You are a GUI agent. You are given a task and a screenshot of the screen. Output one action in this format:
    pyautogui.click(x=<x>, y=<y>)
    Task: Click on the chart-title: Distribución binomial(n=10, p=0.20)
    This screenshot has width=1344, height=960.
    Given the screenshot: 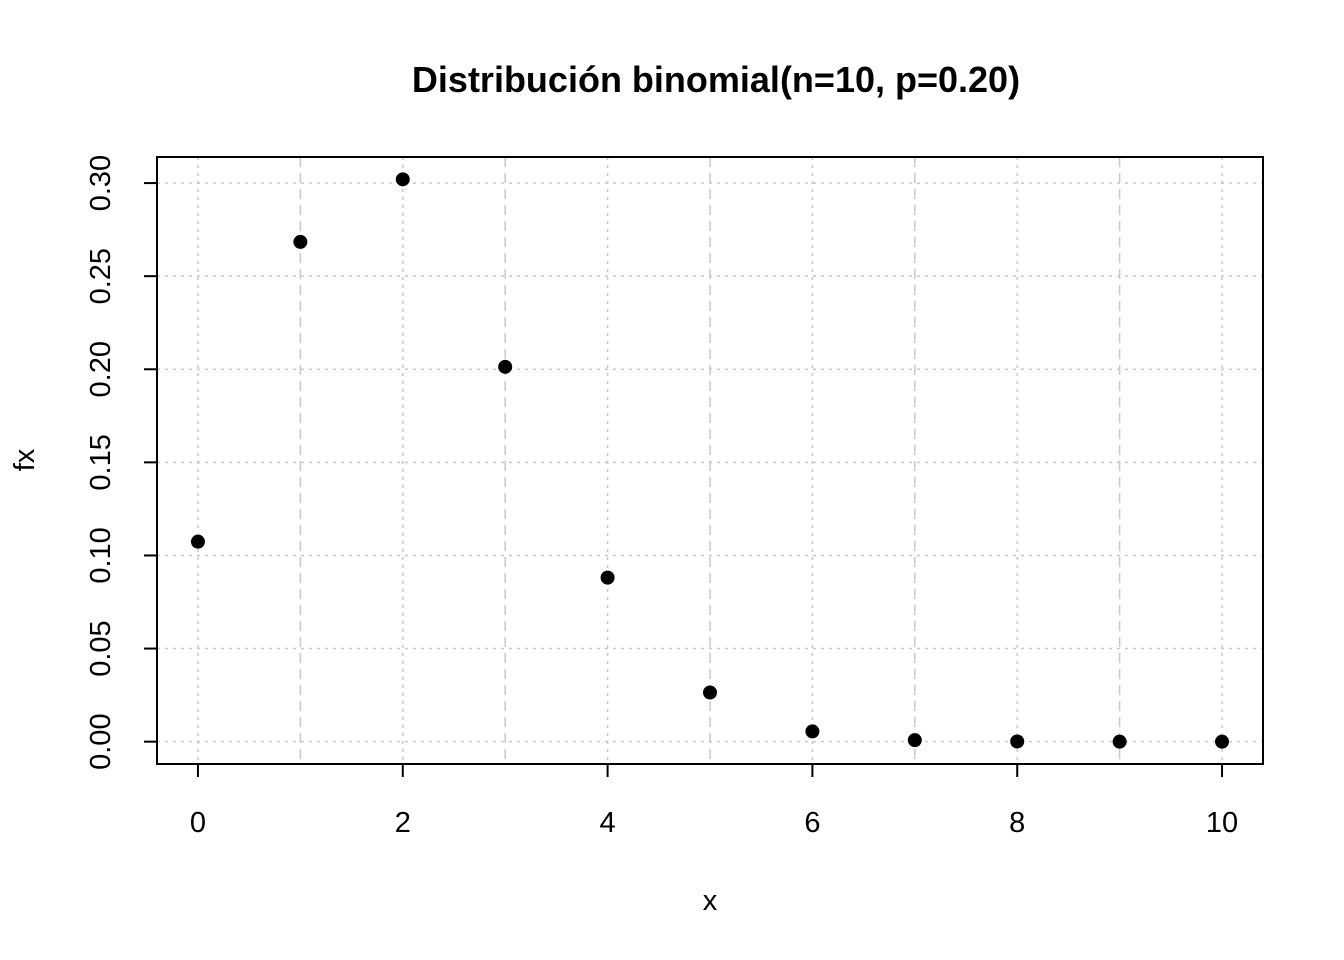 What is the action you would take?
    pyautogui.click(x=716, y=79)
    